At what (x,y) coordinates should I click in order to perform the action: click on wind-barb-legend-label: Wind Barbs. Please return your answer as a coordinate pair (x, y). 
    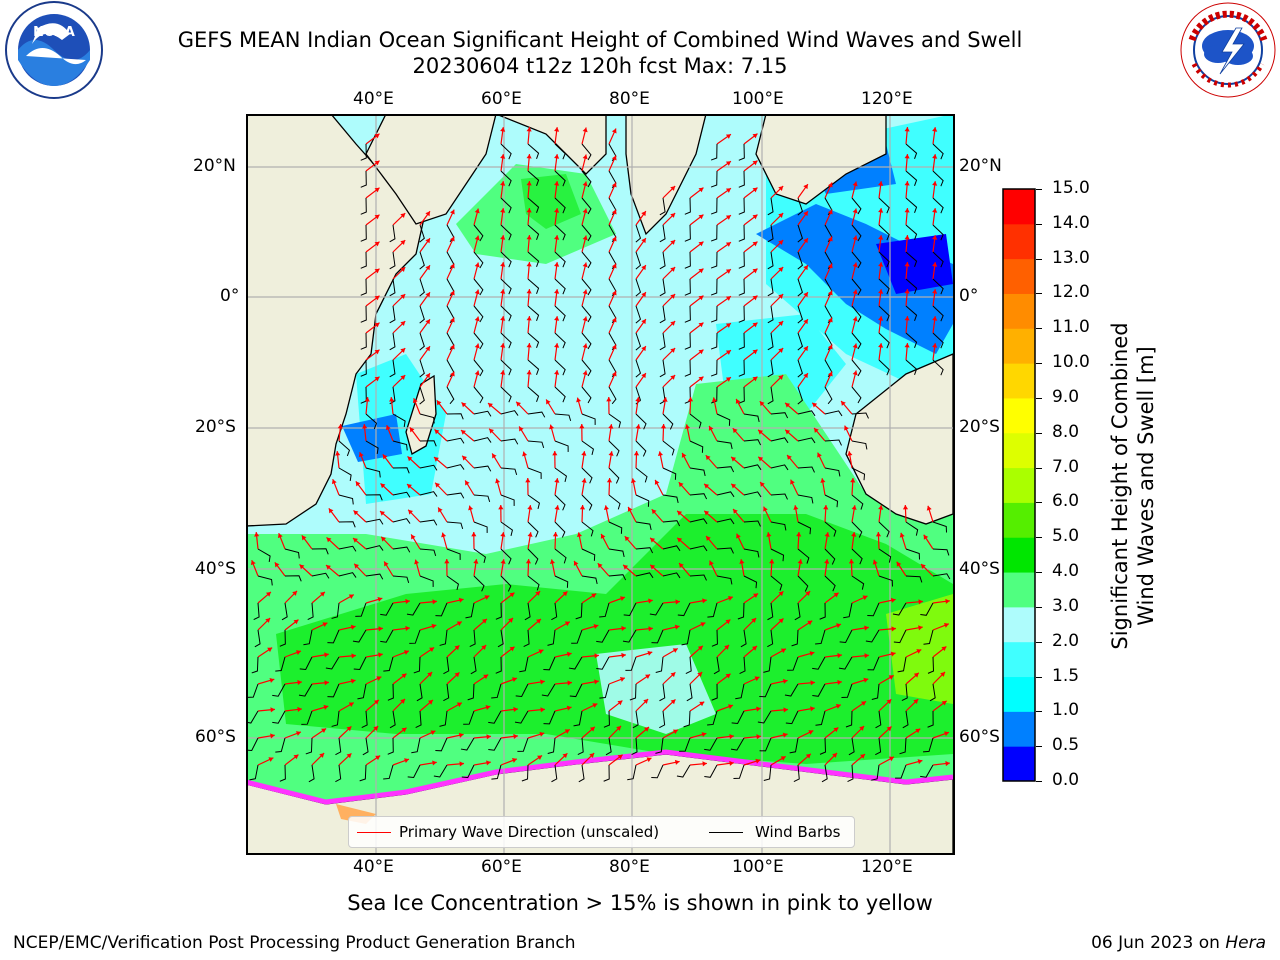
    Looking at the image, I should click on (798, 832).